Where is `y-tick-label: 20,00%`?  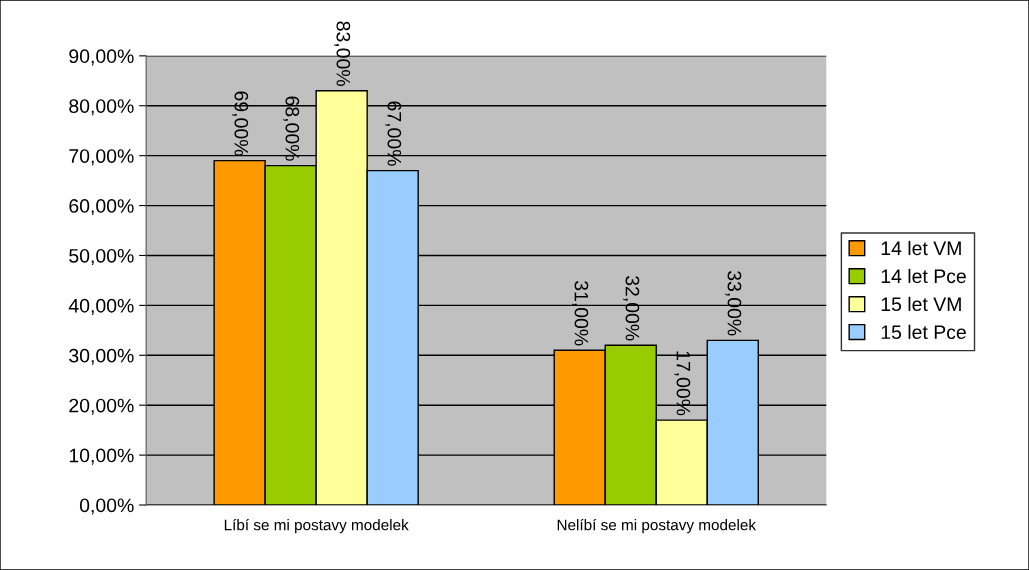
y-tick-label: 20,00% is located at coordinates (101, 406).